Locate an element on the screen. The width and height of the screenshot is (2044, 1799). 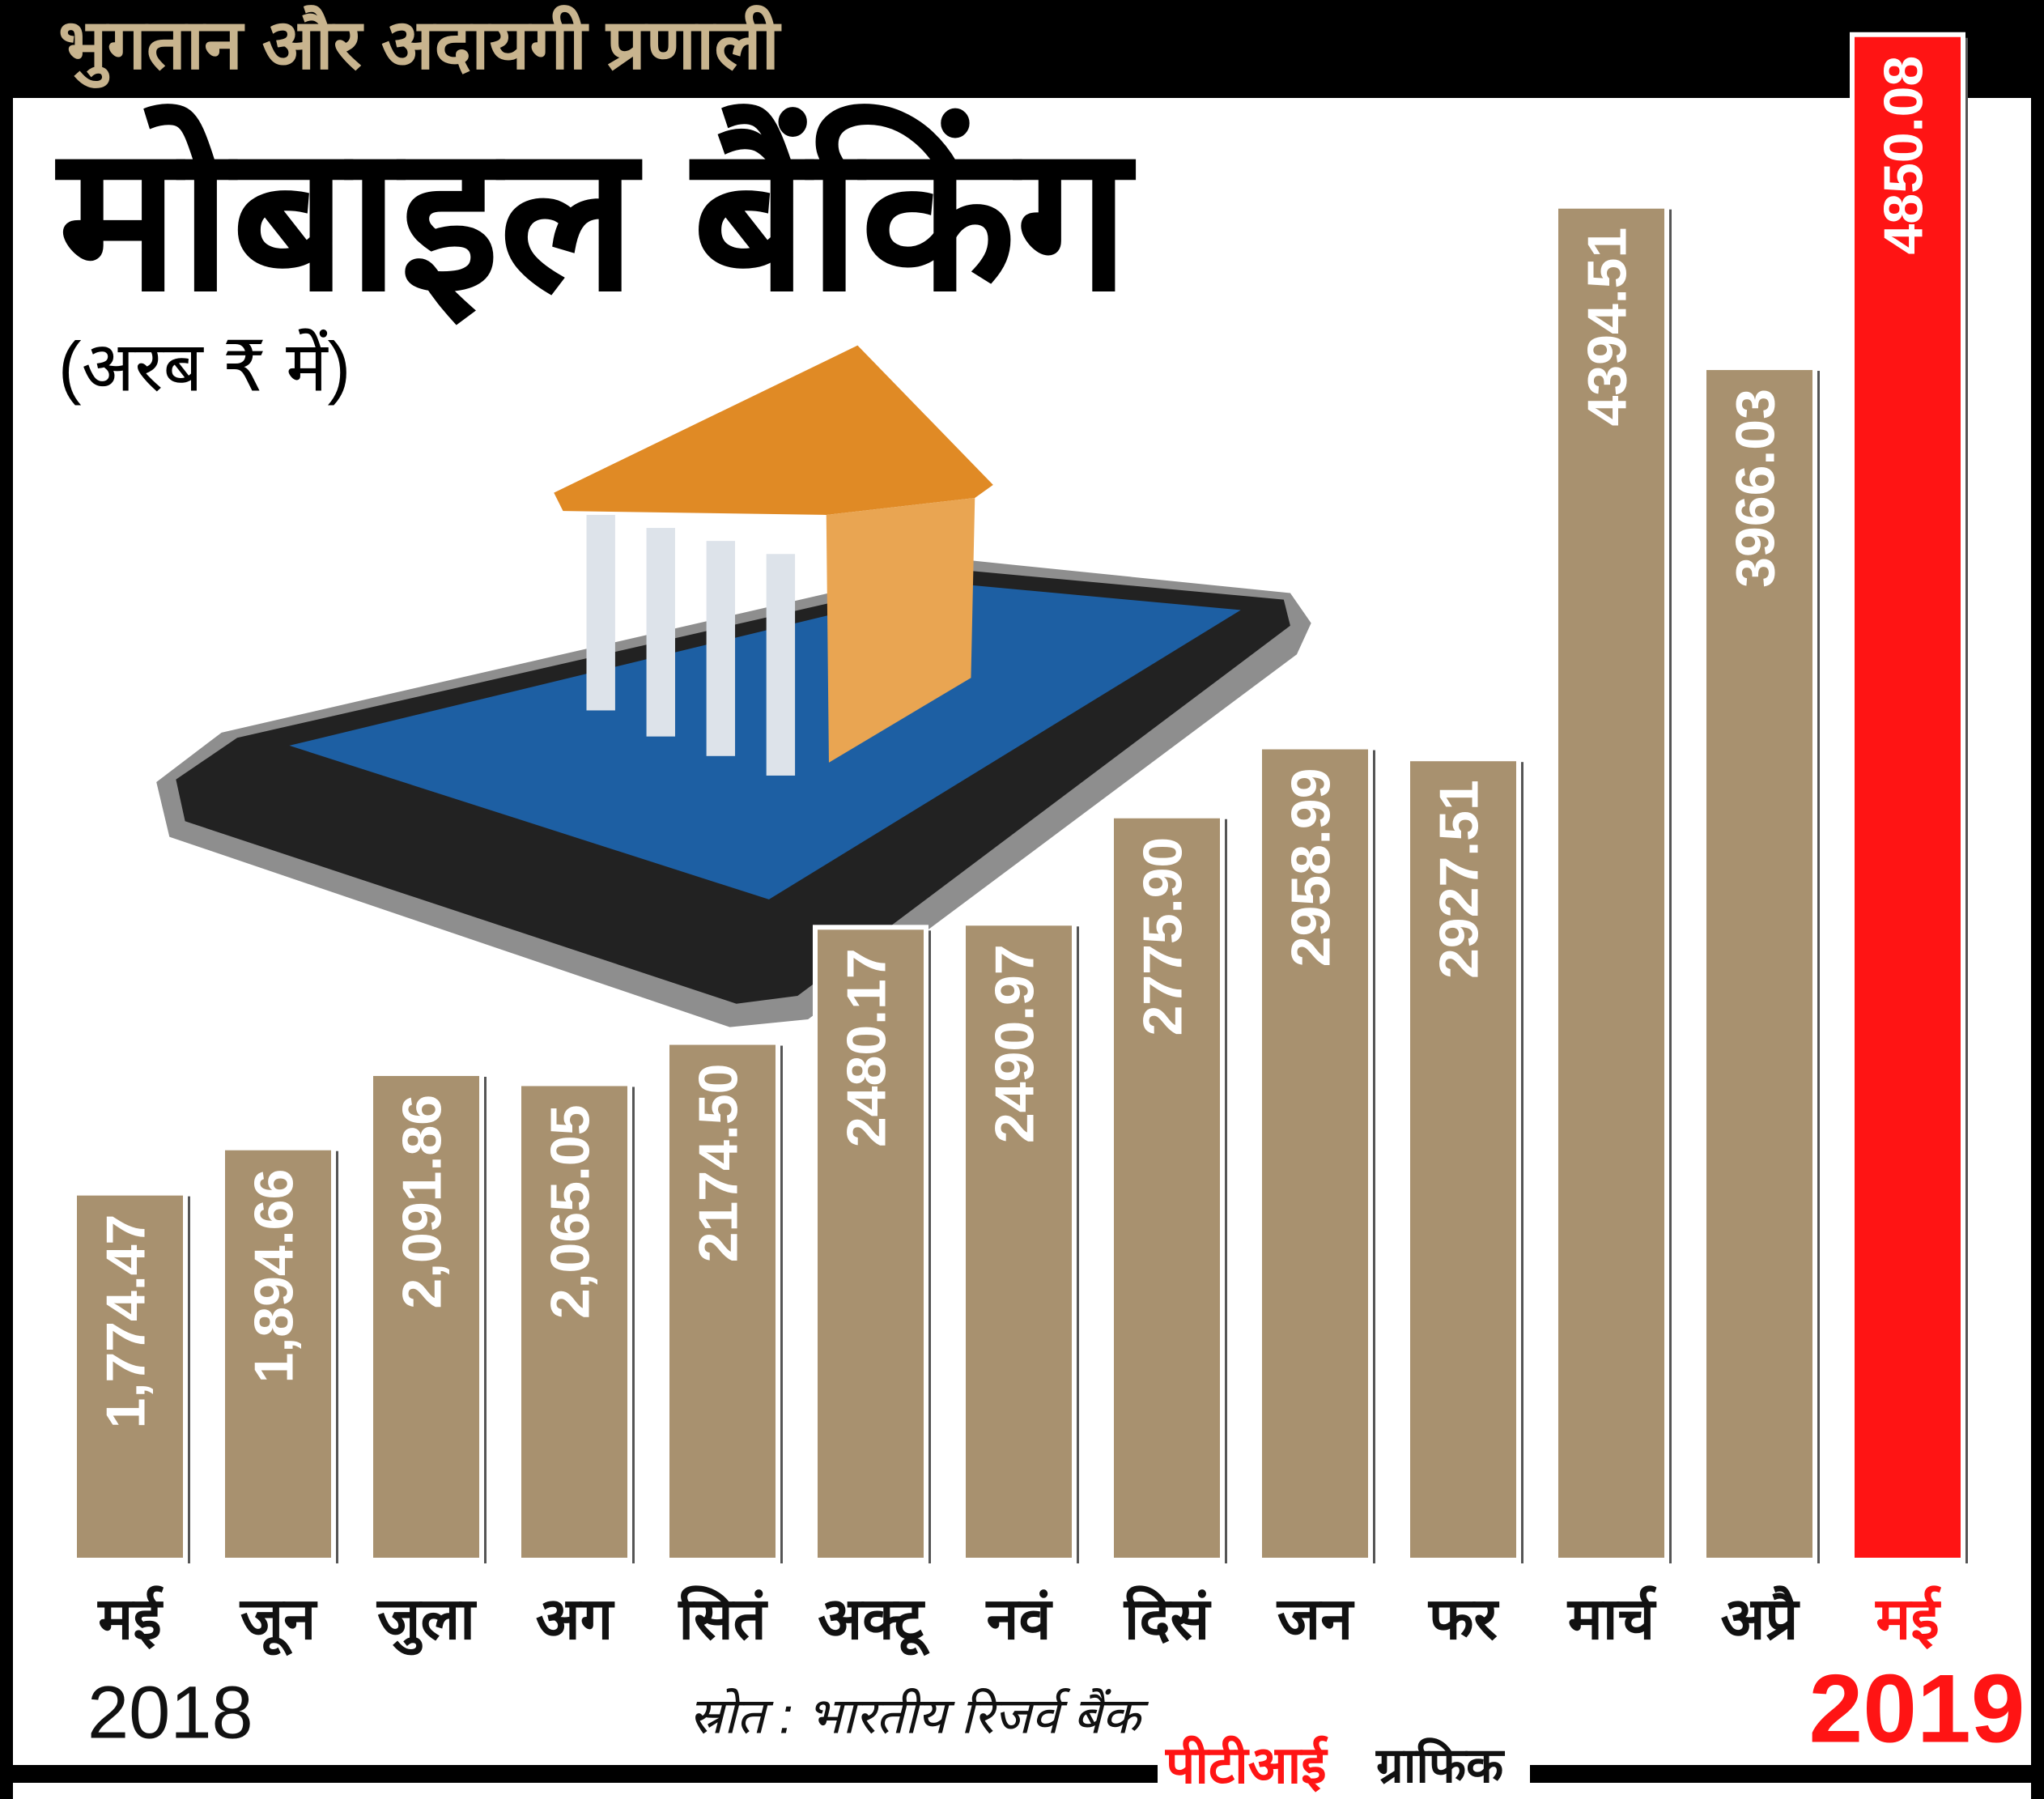
x-tick-label: अग is located at coordinates (575, 1620).